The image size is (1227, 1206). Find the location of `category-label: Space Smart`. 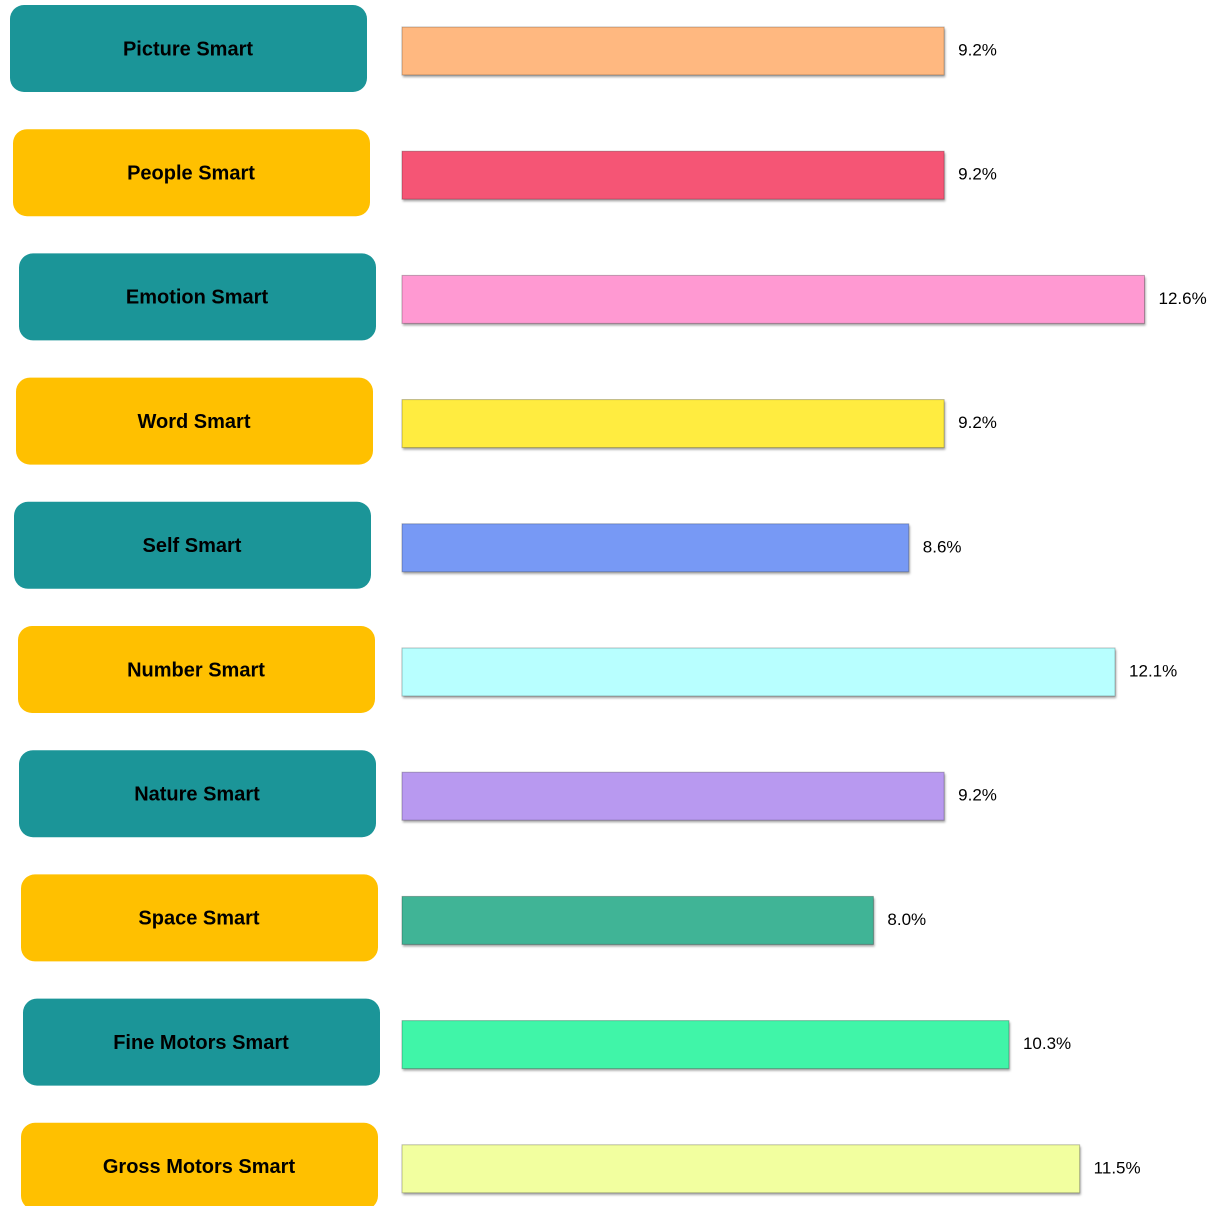

category-label: Space Smart is located at coordinates (199, 919).